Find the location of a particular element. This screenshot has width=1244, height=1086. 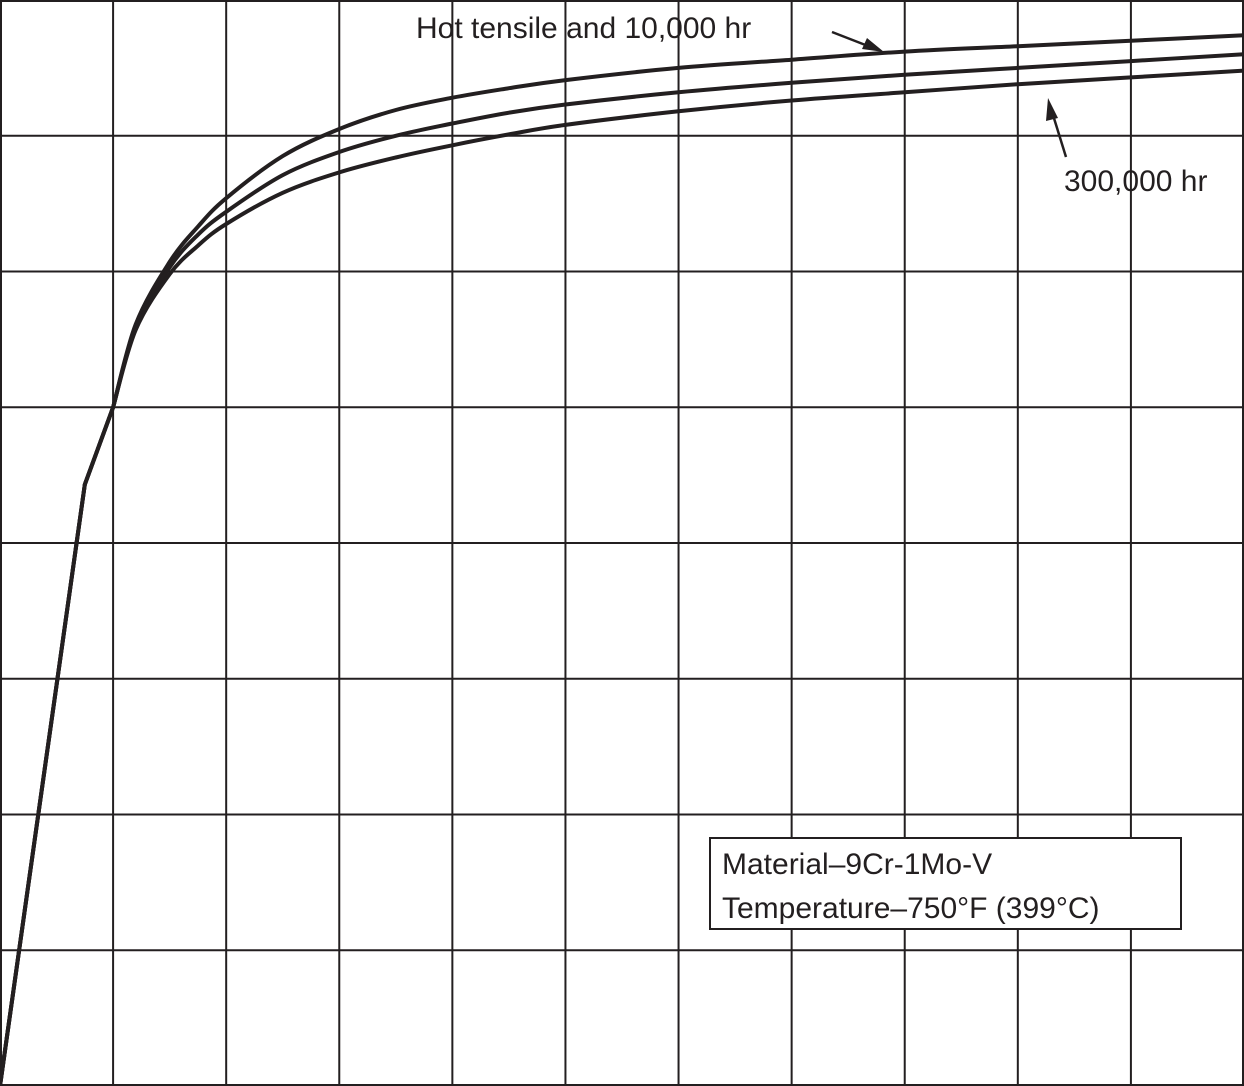

annotation-300000: 300,000 hr is located at coordinates (1126, 148).